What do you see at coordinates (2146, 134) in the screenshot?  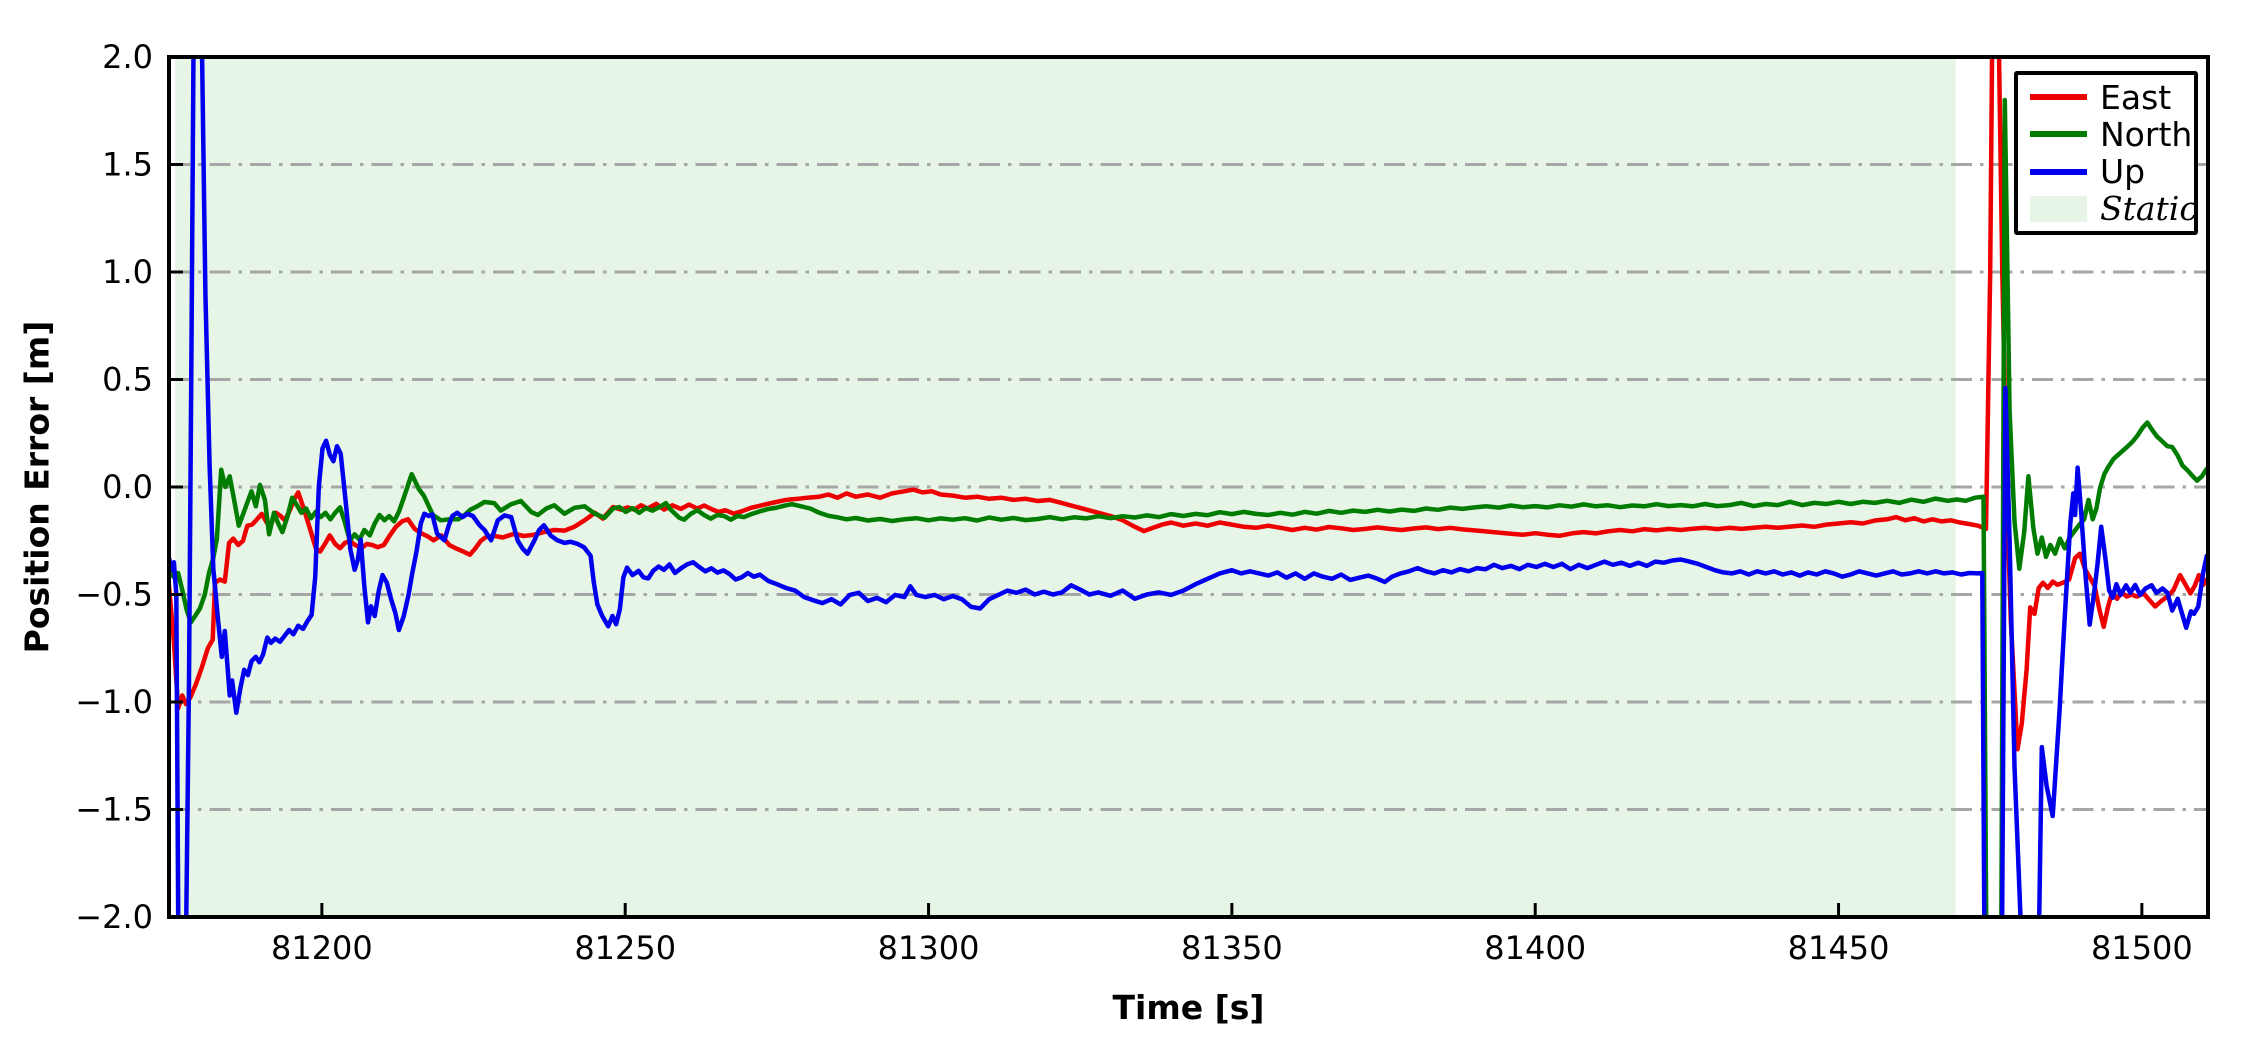 I see `legend-label-north: North` at bounding box center [2146, 134].